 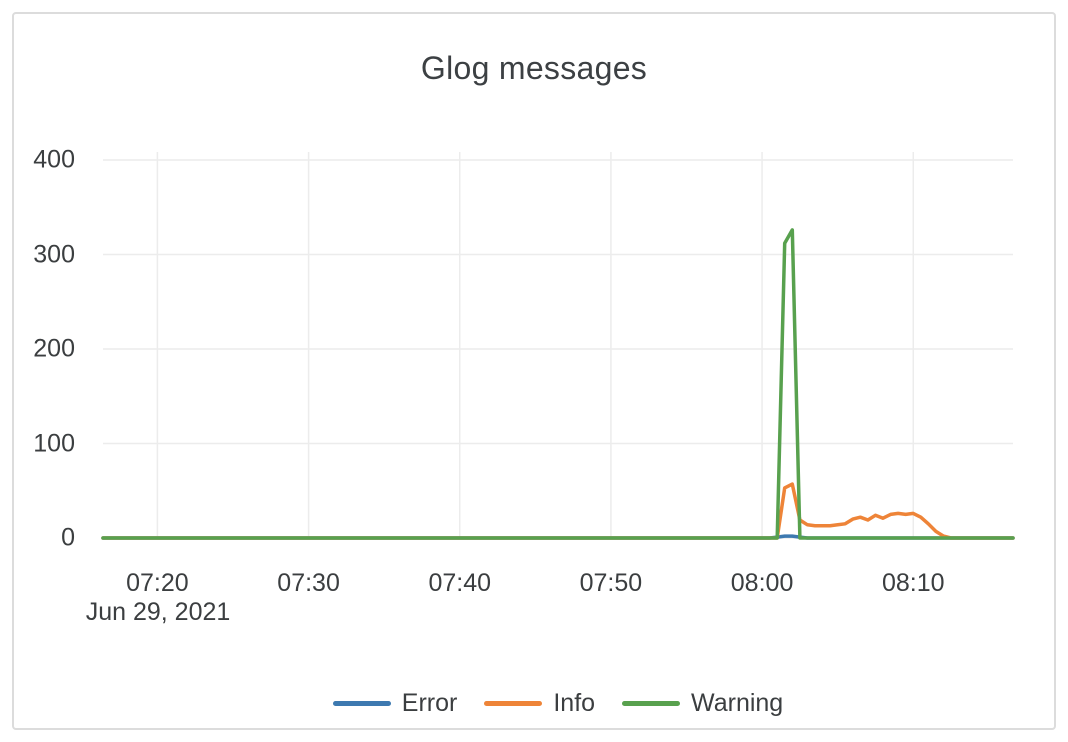 I want to click on y-tick-label: 400, so click(x=54, y=159).